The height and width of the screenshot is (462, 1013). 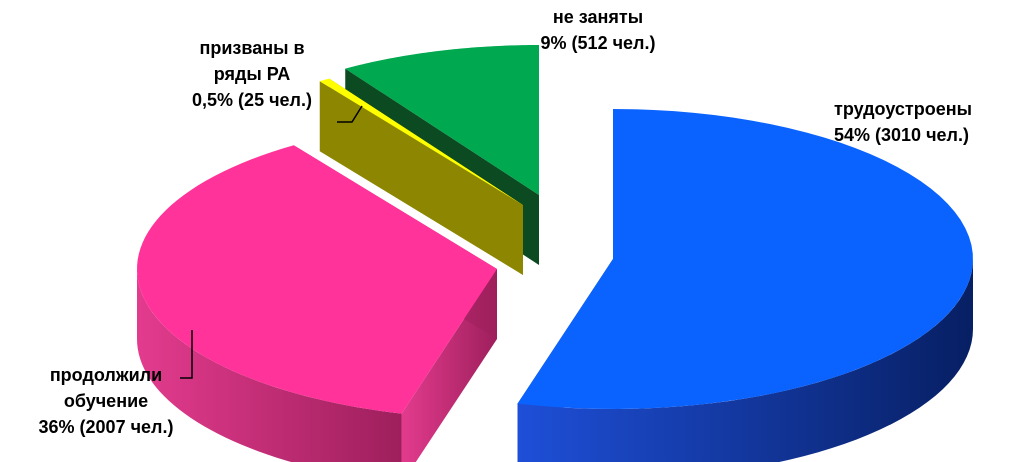 I want to click on label-army: призваны в ряды РА 0,5% (25 чел.), so click(x=252, y=74).